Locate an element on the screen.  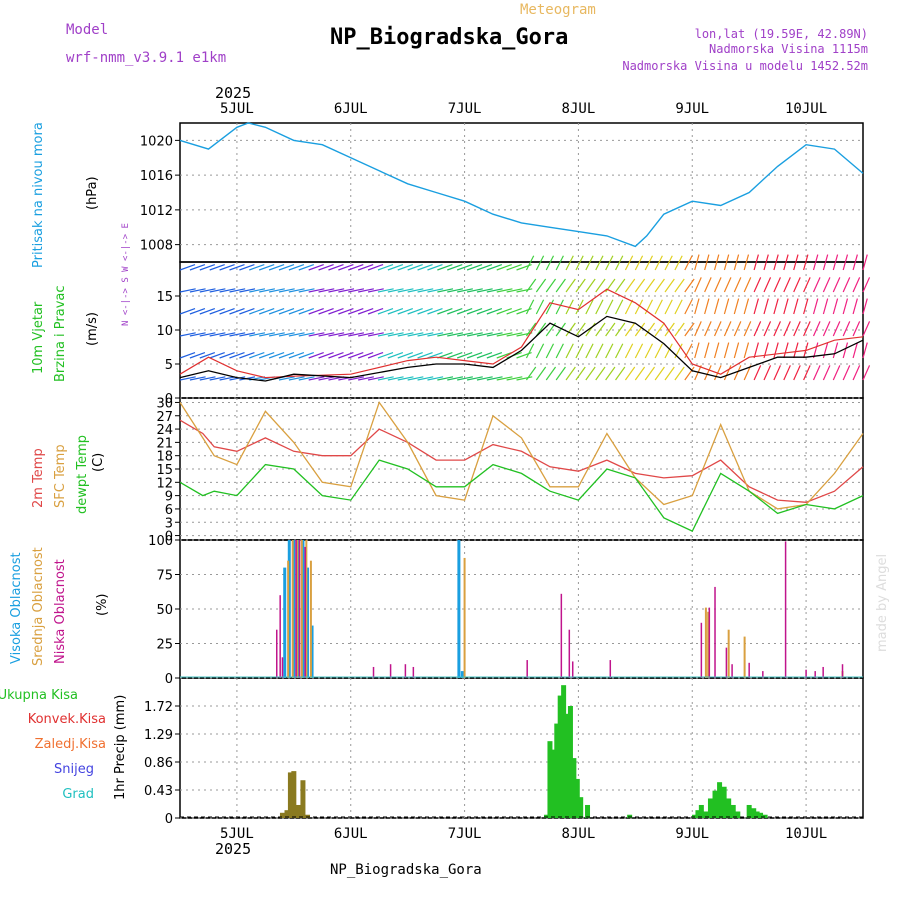
low-cloud-ylabel: Niska Oblacnost is located at coordinates (60, 611).